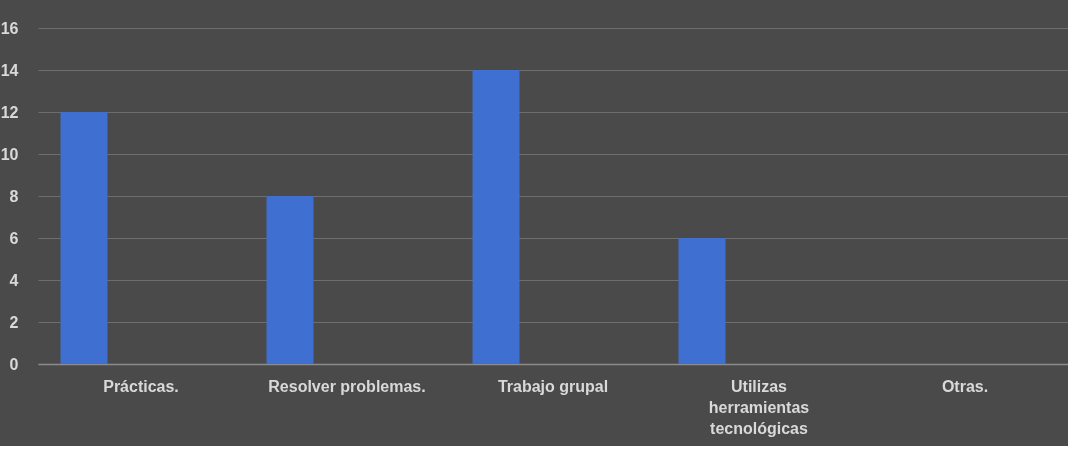  Describe the element at coordinates (759, 407) in the screenshot. I see `x-tick-label: Utilizas herramientas tecnológicas` at that location.